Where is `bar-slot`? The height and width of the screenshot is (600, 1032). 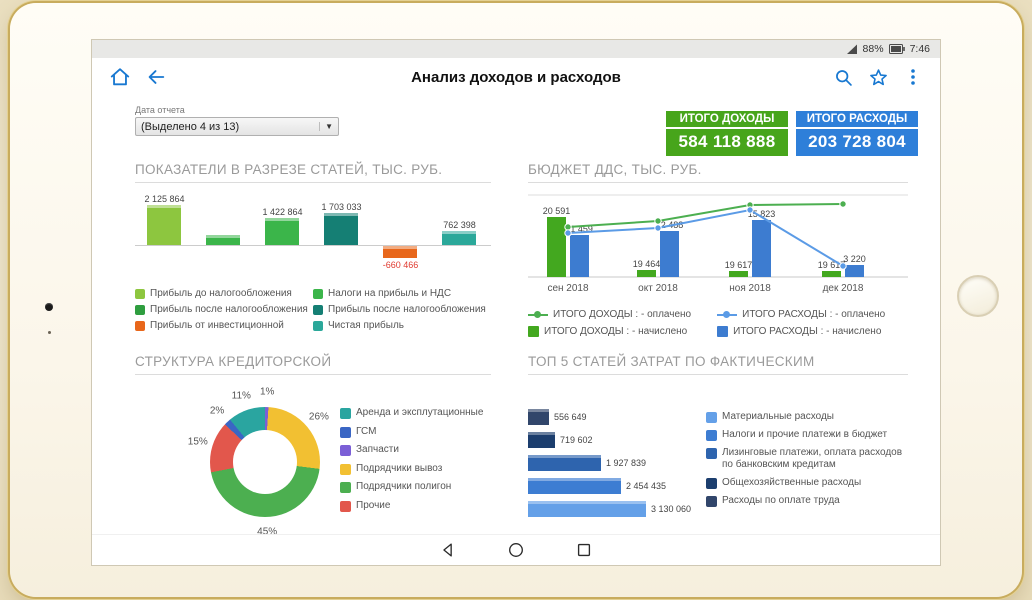
bar-slot is located at coordinates (223, 235).